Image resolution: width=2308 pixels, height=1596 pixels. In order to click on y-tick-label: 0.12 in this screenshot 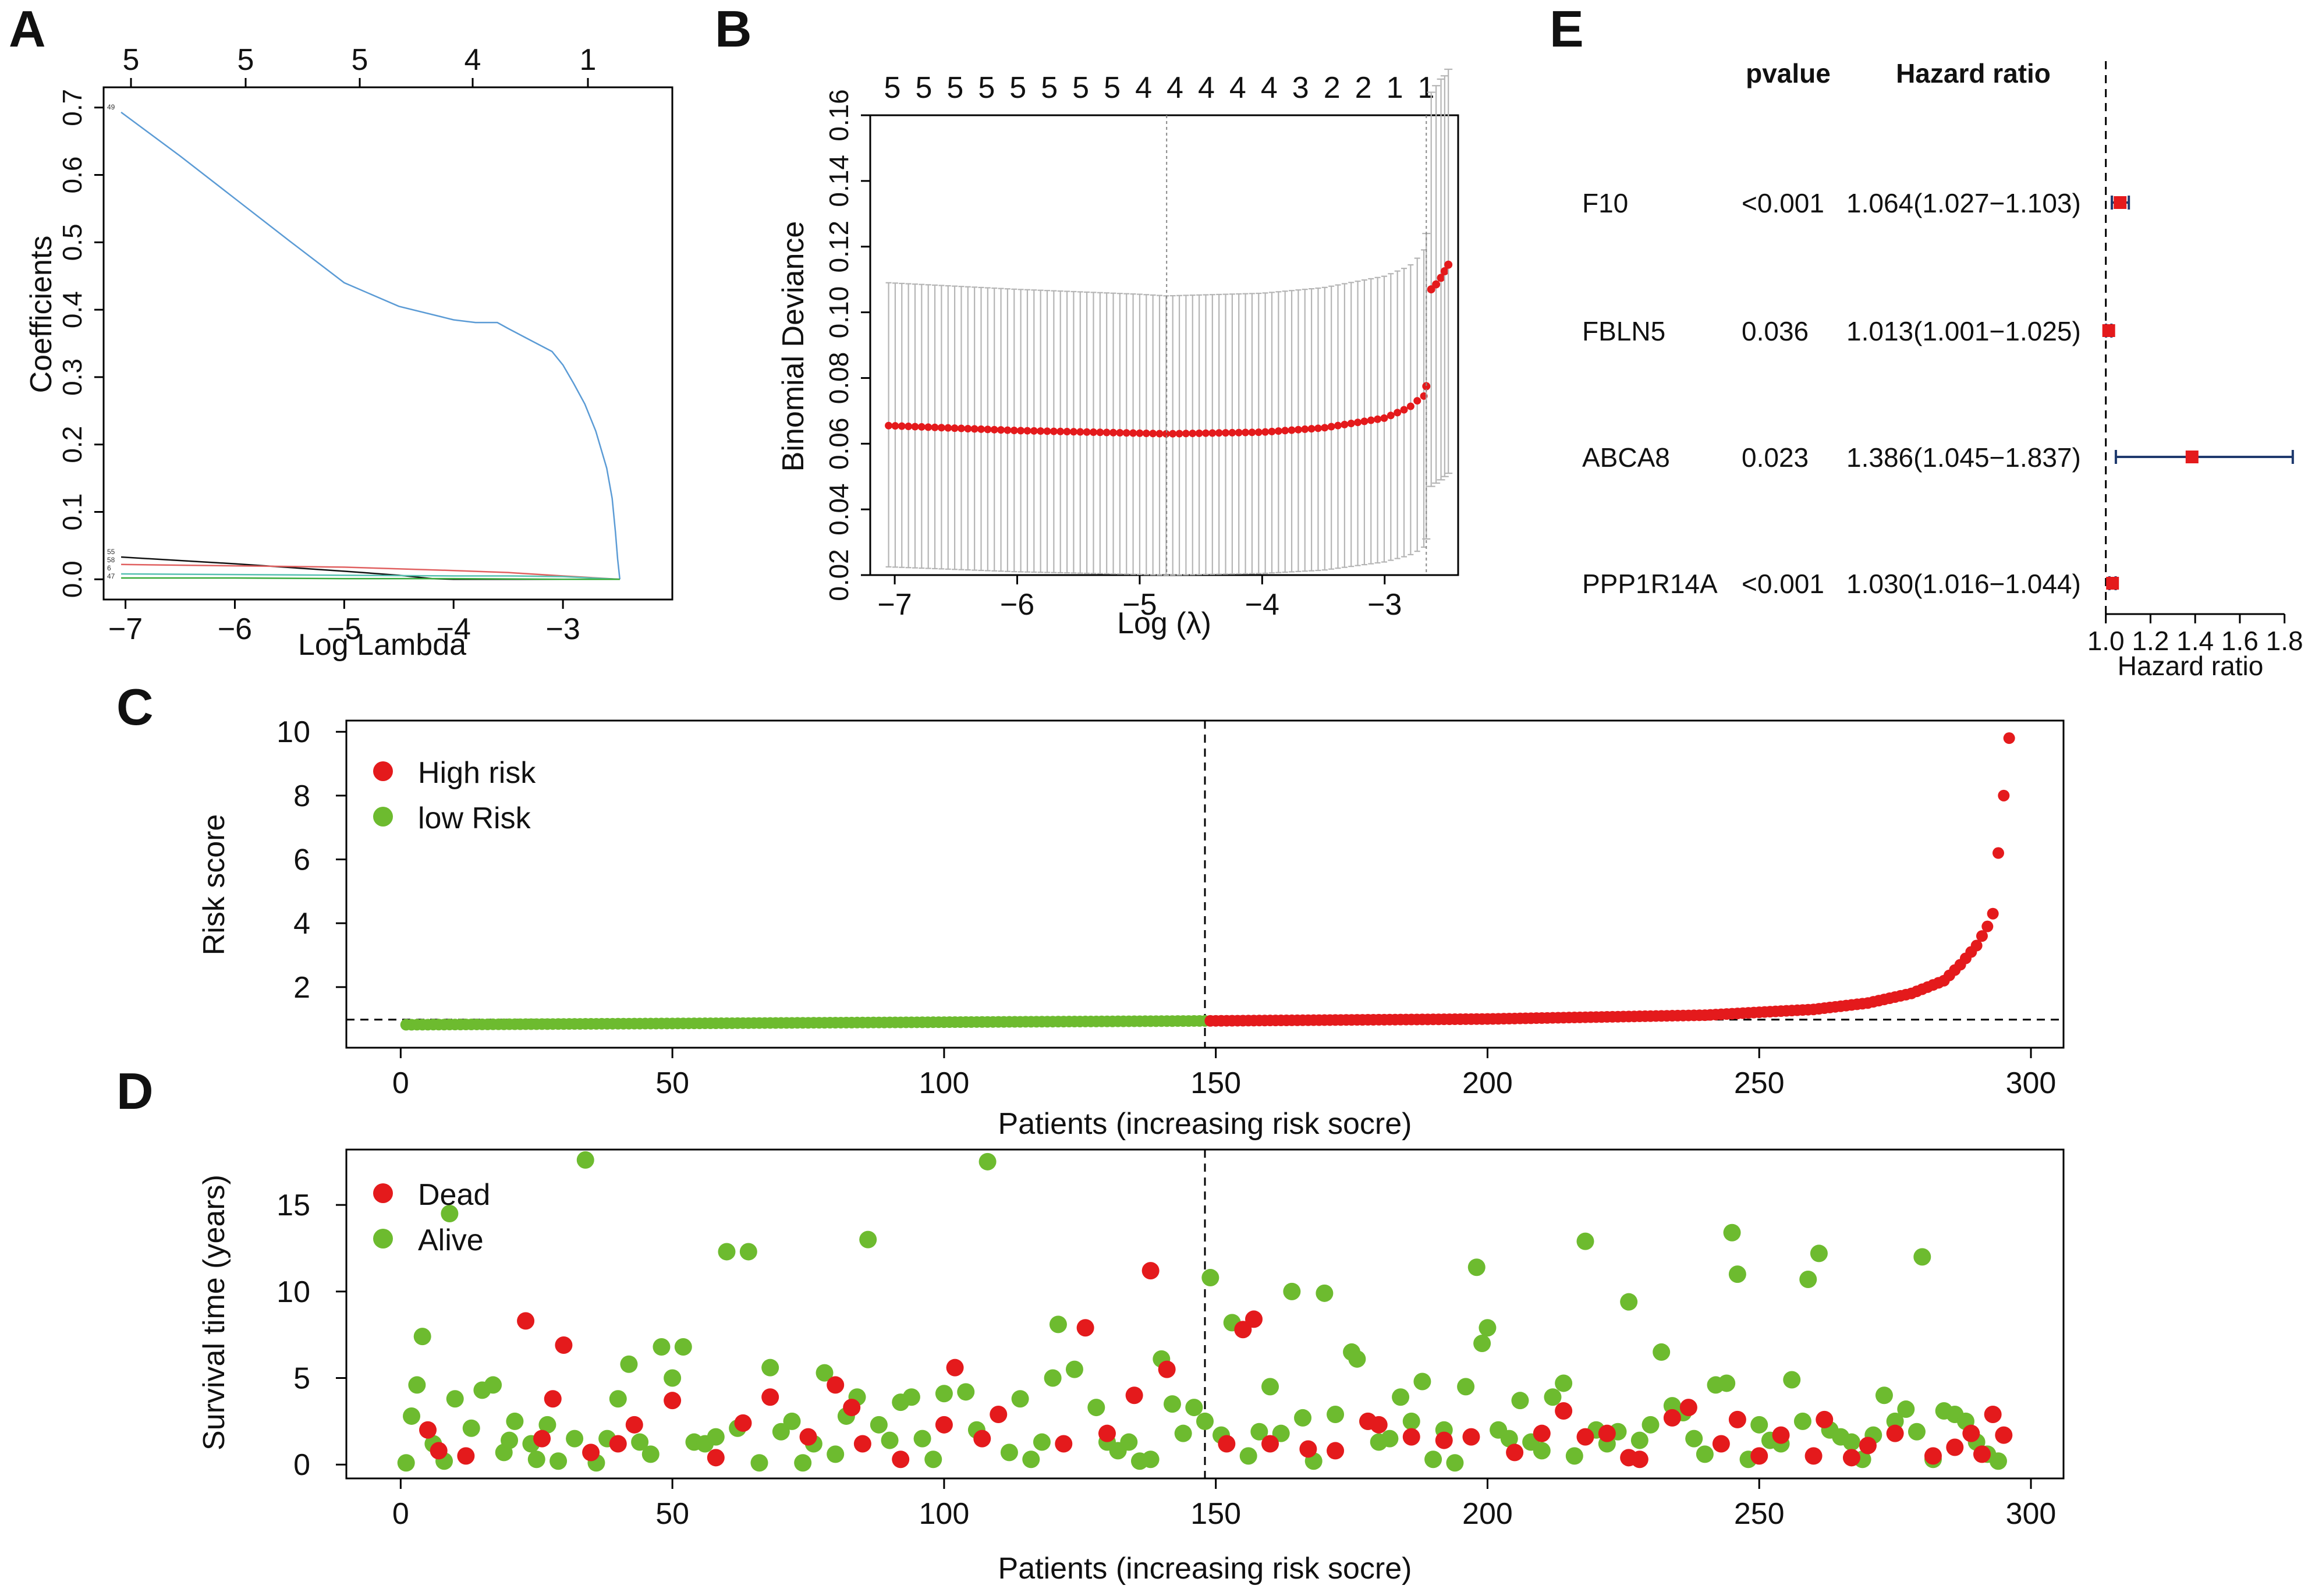, I will do `click(839, 247)`.